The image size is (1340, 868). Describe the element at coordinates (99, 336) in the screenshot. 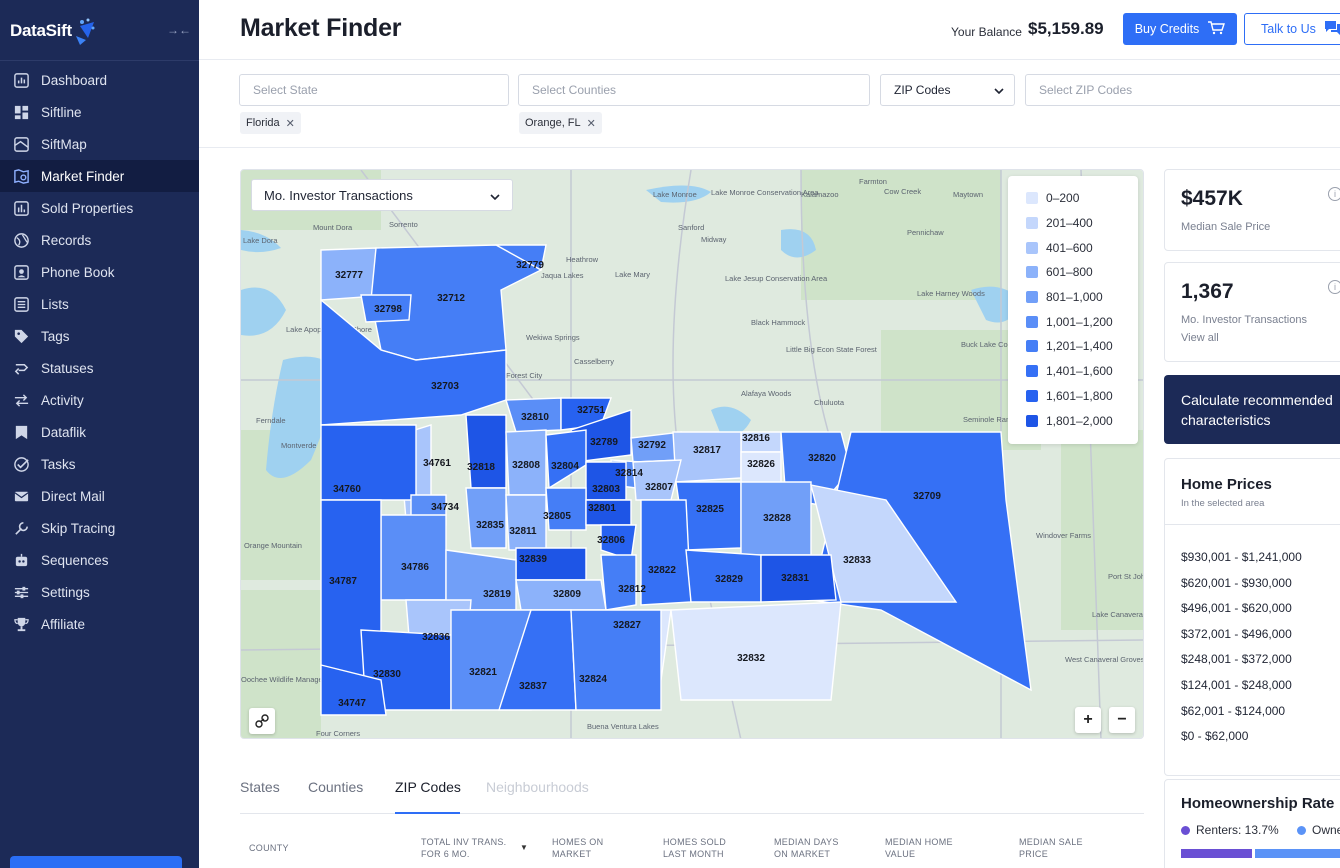

I see `sidebar-item-tags: Tags` at that location.